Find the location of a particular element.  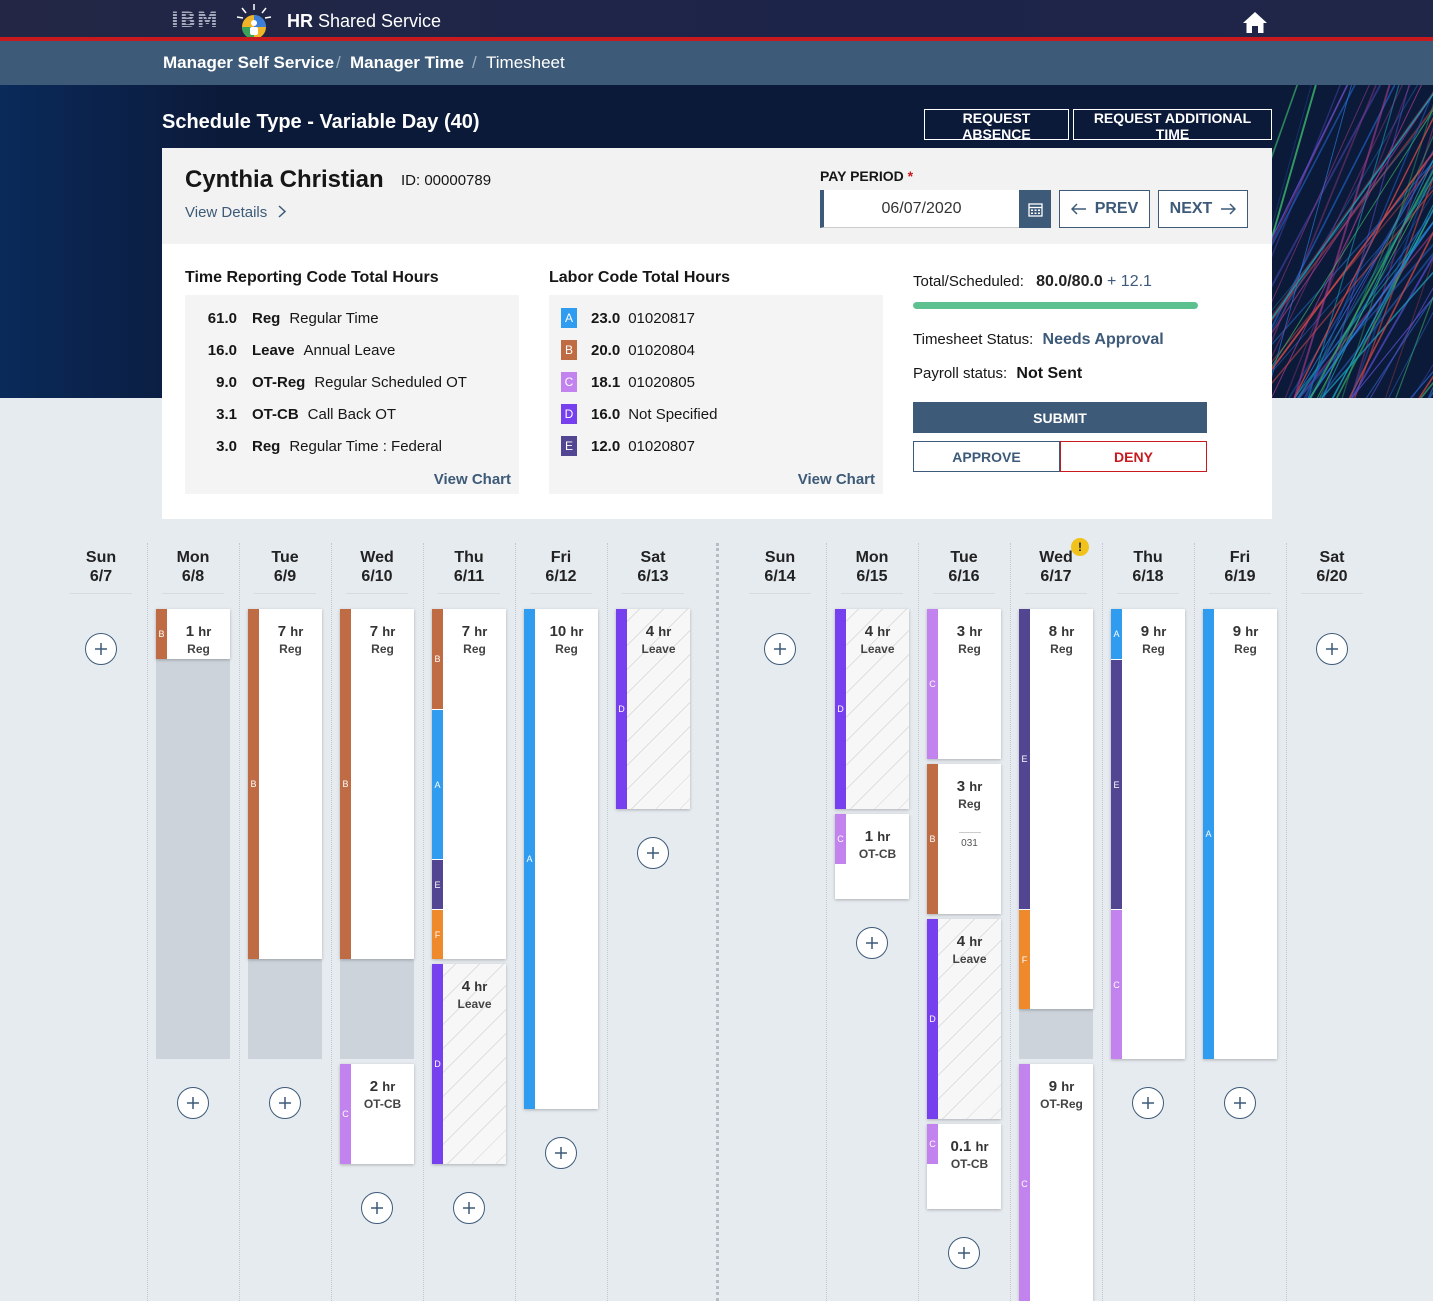

entry-hours-value: 7 is located at coordinates (466, 631).